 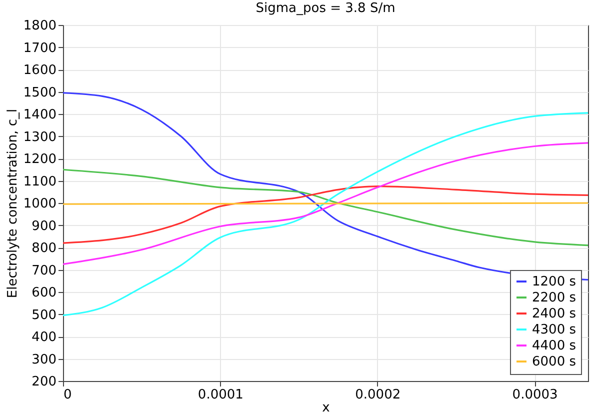 What do you see at coordinates (44, 293) in the screenshot?
I see `y-tick-label: 600` at bounding box center [44, 293].